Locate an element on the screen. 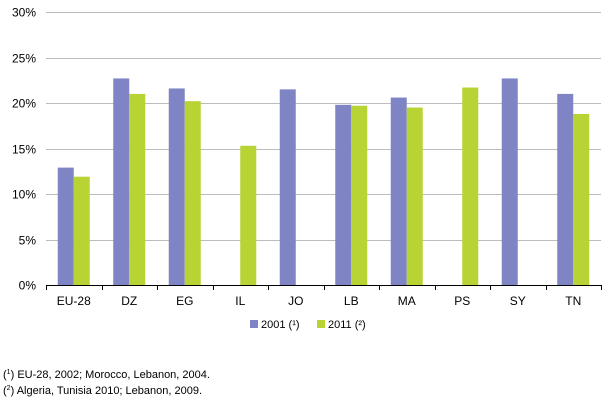  y-tick-label: 10% is located at coordinates (24, 195).